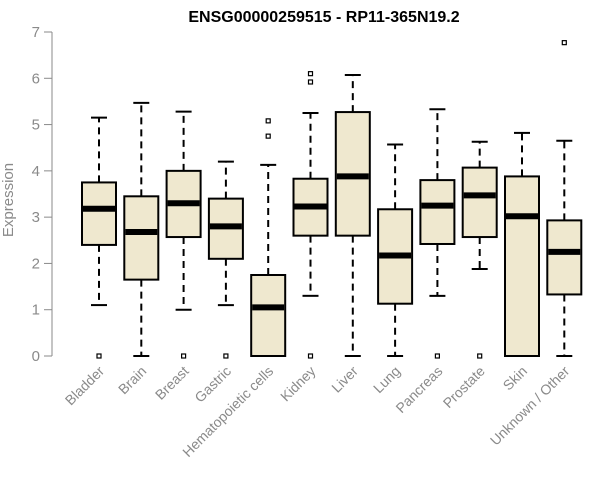 The height and width of the screenshot is (500, 600). What do you see at coordinates (36, 32) in the screenshot?
I see `y-tick-label: 7` at bounding box center [36, 32].